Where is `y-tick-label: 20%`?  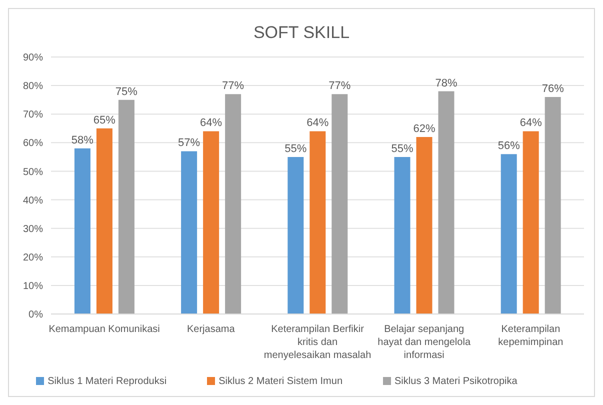
y-tick-label: 20% is located at coordinates (33, 258).